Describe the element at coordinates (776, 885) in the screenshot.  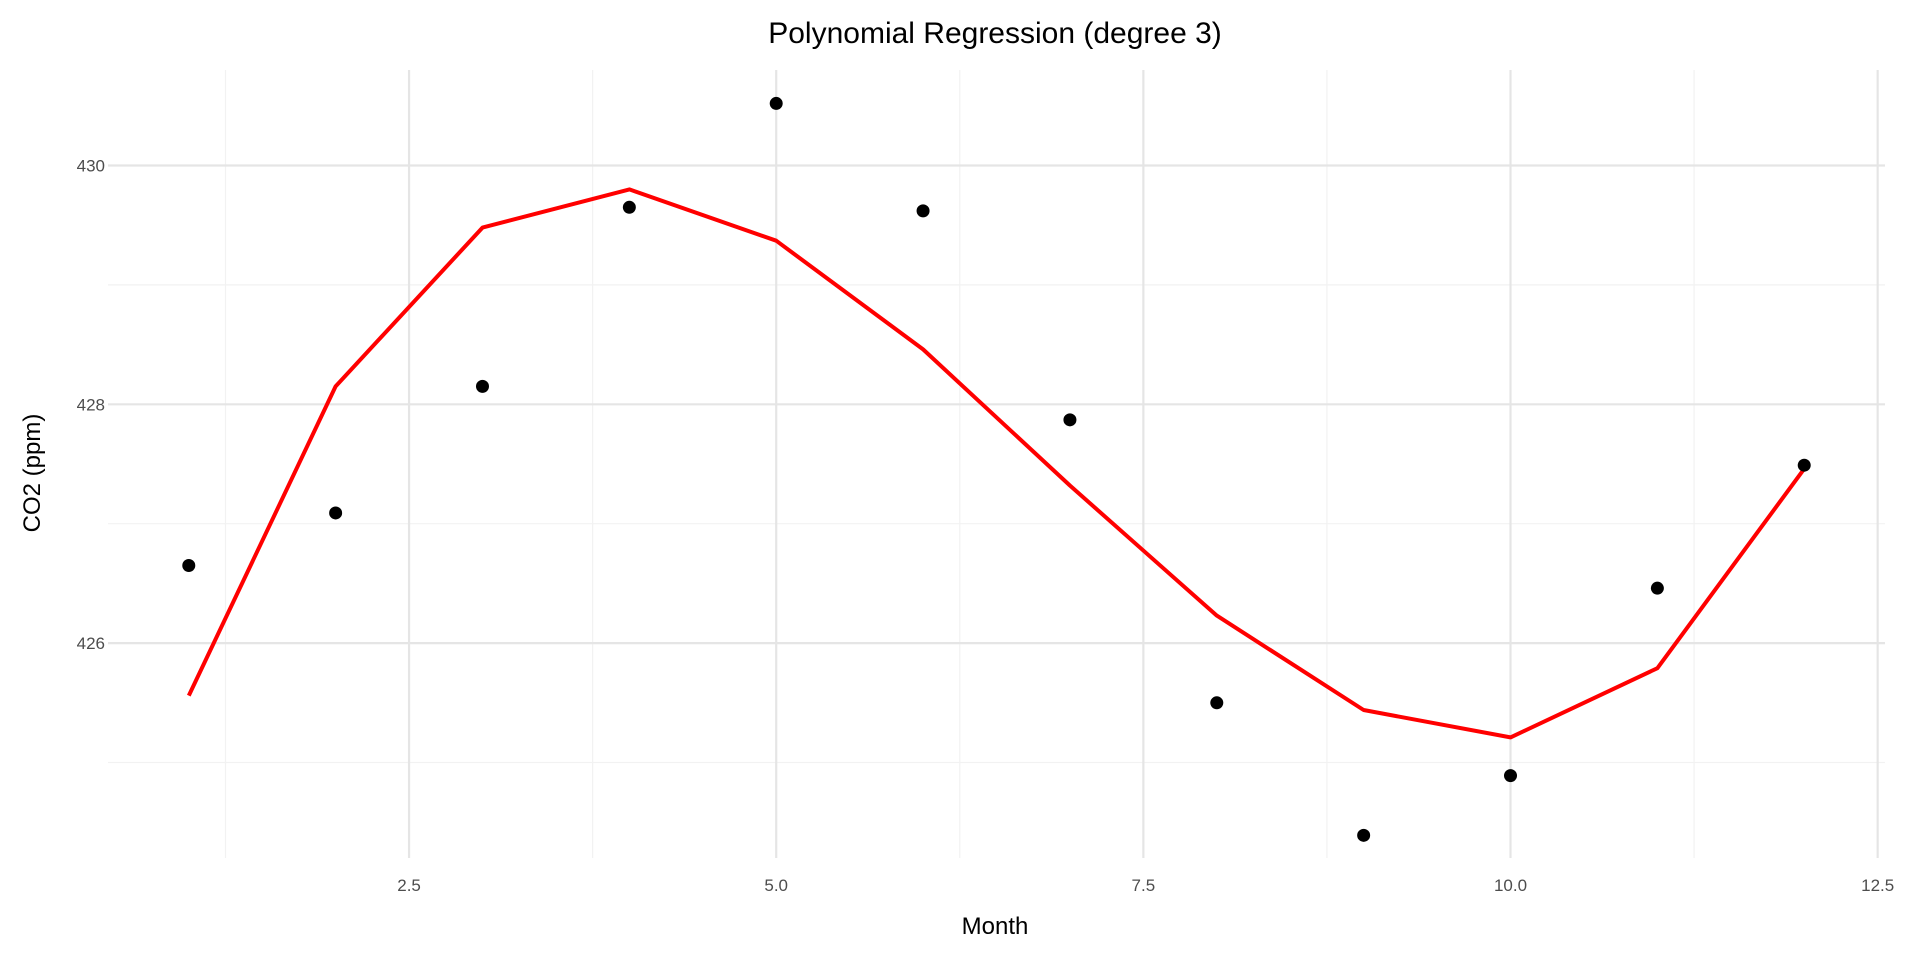
I see `x-tick-label: 5.0` at that location.